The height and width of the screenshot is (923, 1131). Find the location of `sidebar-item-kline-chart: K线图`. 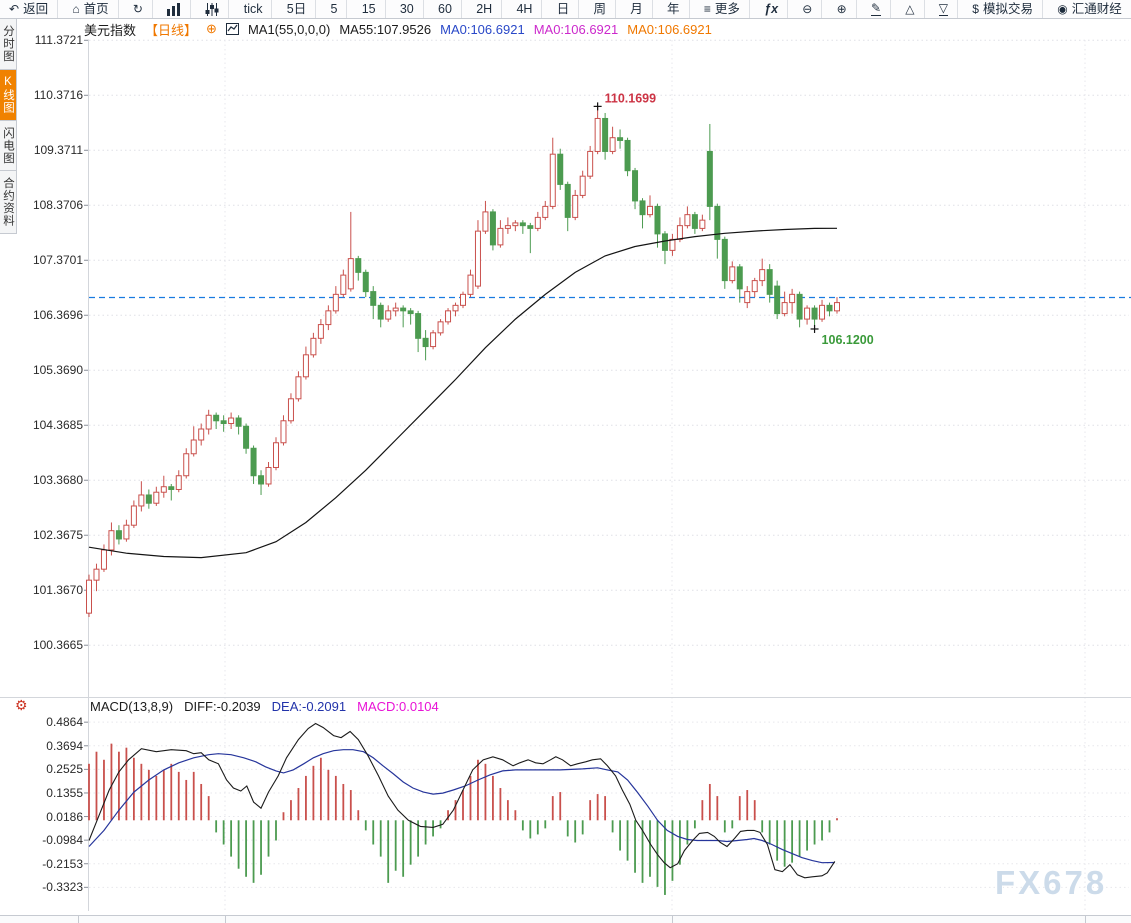

sidebar-item-kline-chart: K线图 is located at coordinates (8, 95).